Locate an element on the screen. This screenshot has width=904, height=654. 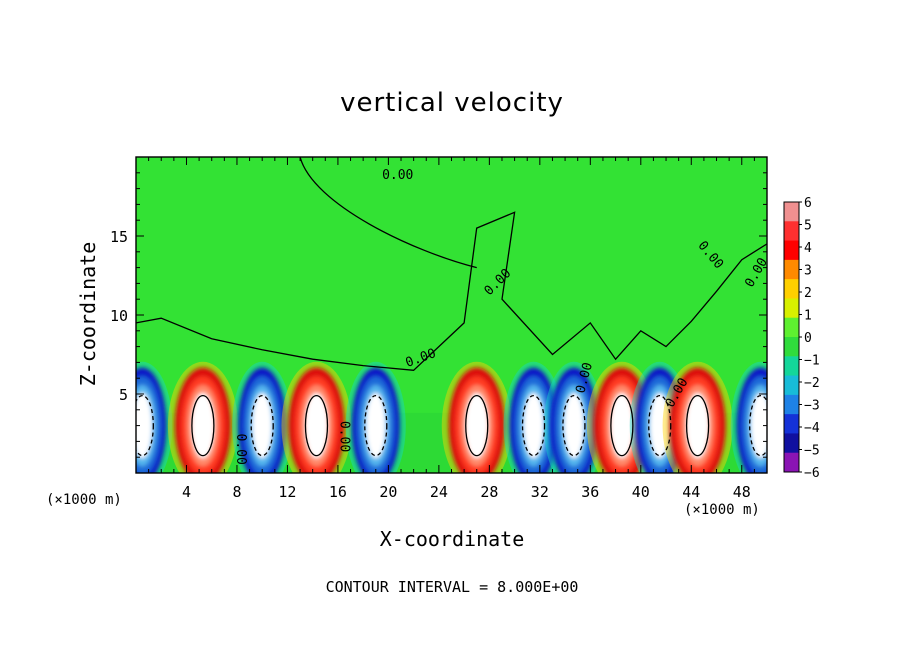
colorbar-tick-label: −3 is located at coordinates (812, 406).